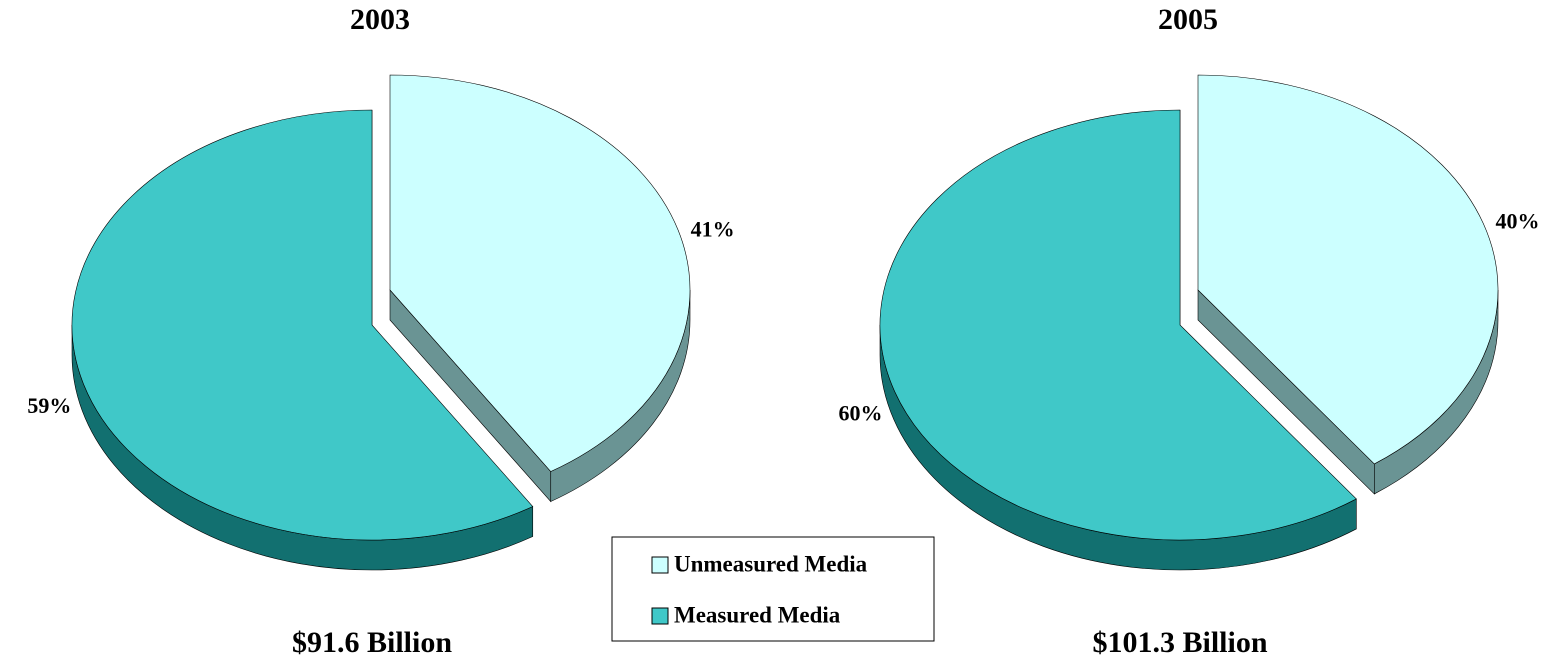 This screenshot has height=663, width=1558. What do you see at coordinates (1518, 221) in the screenshot?
I see `data-label: 40%` at bounding box center [1518, 221].